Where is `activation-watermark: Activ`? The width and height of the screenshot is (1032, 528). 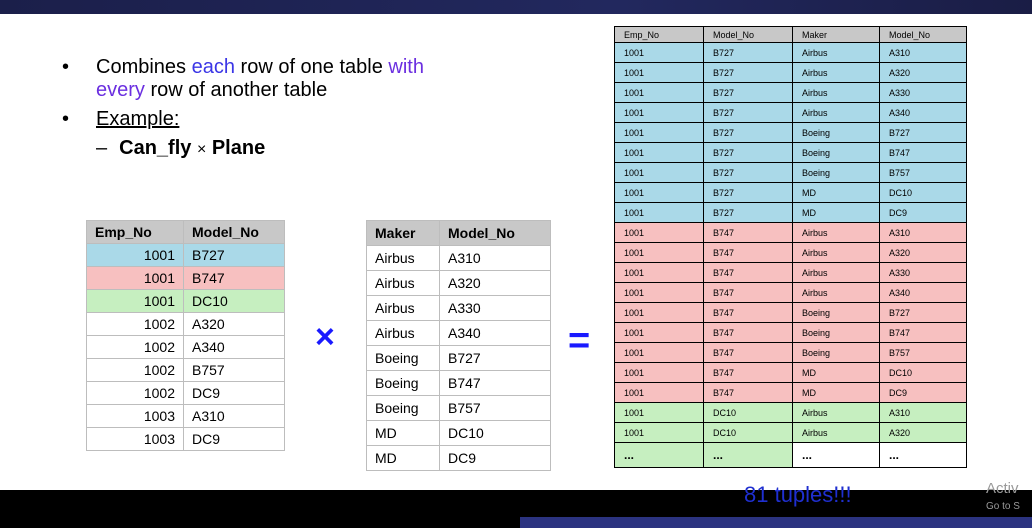 activation-watermark: Activ is located at coordinates (1002, 488).